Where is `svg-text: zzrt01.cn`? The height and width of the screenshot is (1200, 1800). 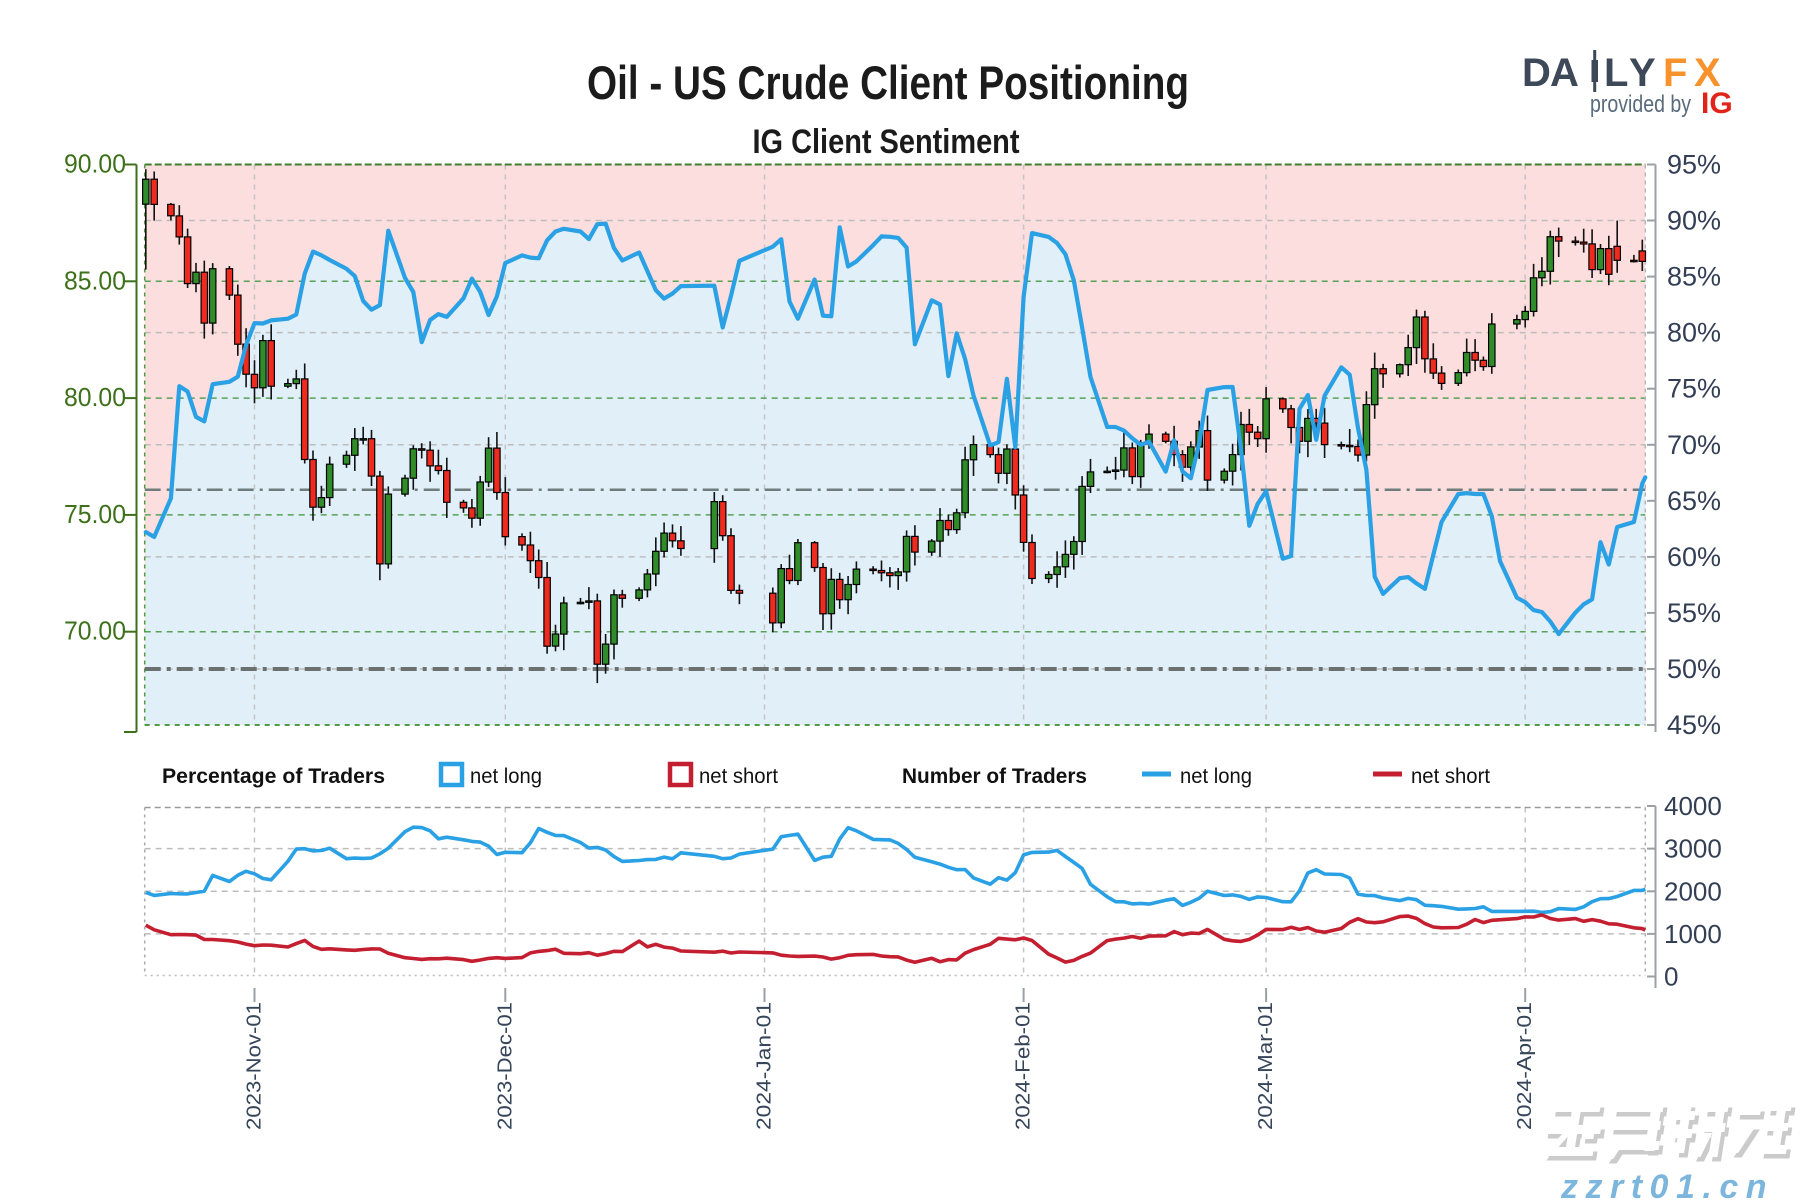 svg-text: zzrt01.cn is located at coordinates (1667, 1184).